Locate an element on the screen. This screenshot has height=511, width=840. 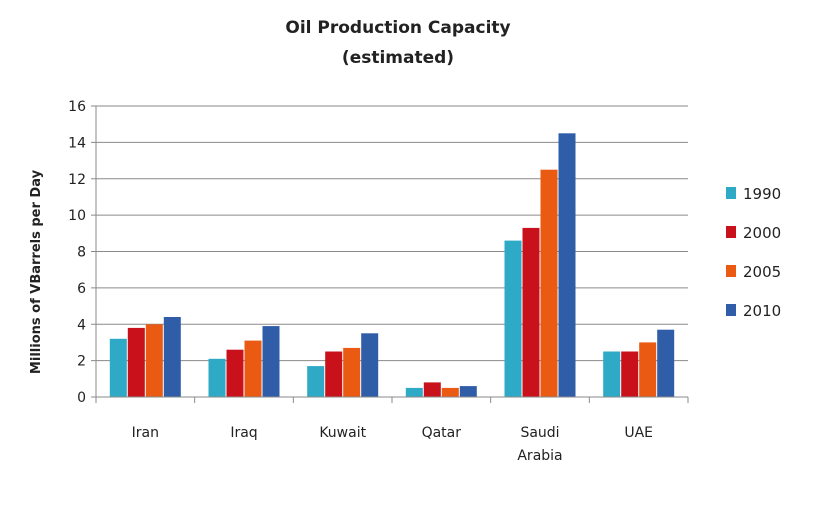
legend-swatch-2005 is located at coordinates (731, 271).